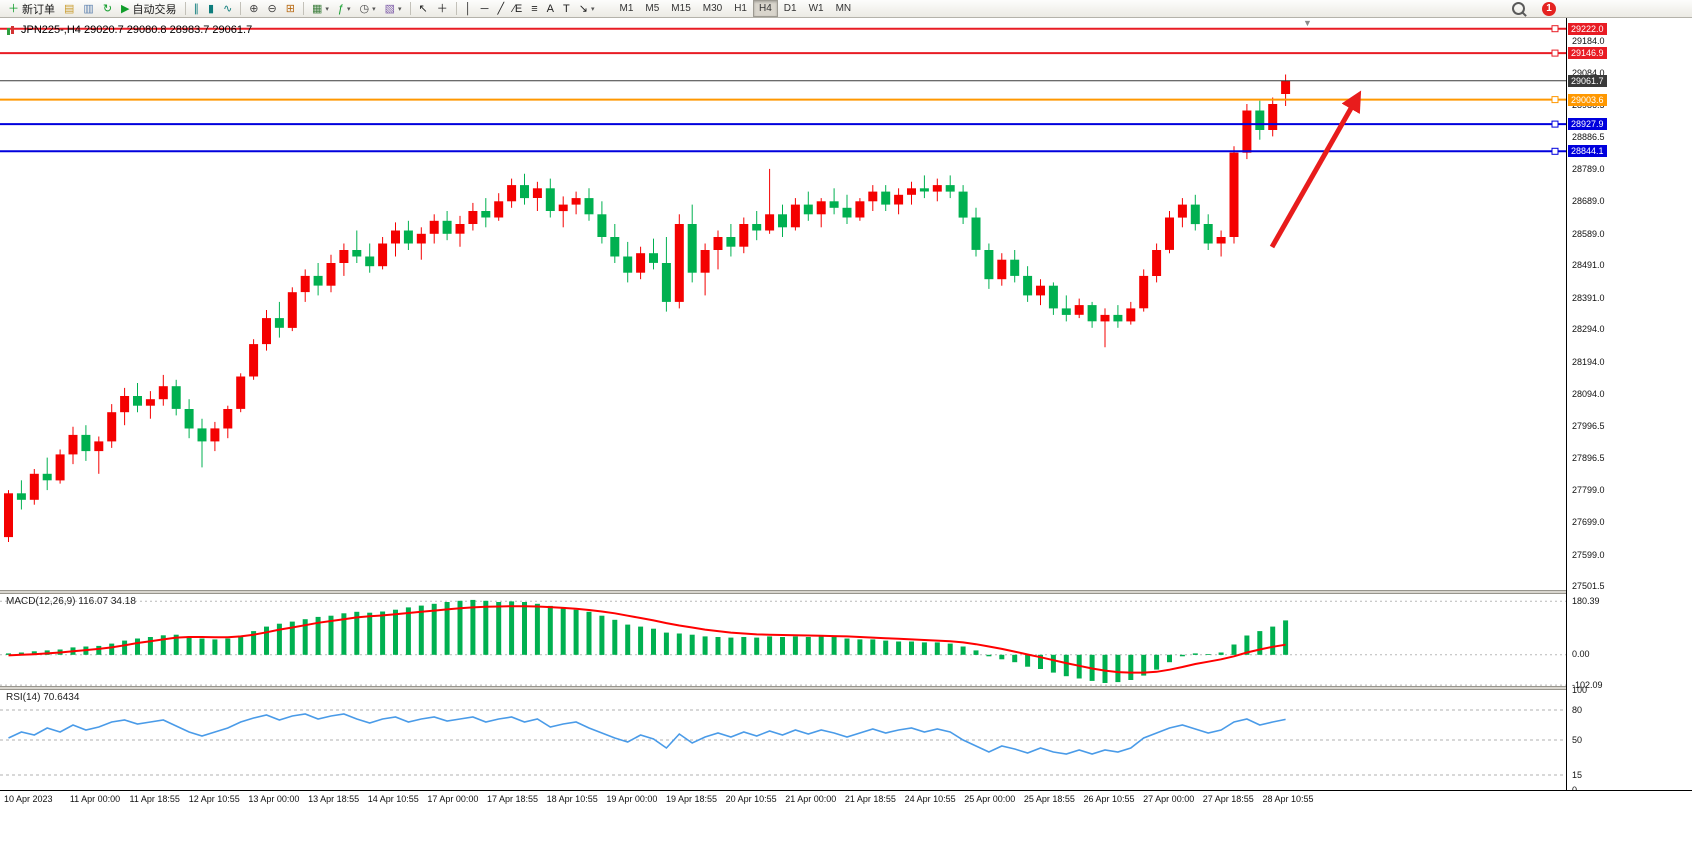 The height and width of the screenshot is (849, 1692). What do you see at coordinates (572, 799) in the screenshot?
I see `time-tick-label: 18 Apr 10:55` at bounding box center [572, 799].